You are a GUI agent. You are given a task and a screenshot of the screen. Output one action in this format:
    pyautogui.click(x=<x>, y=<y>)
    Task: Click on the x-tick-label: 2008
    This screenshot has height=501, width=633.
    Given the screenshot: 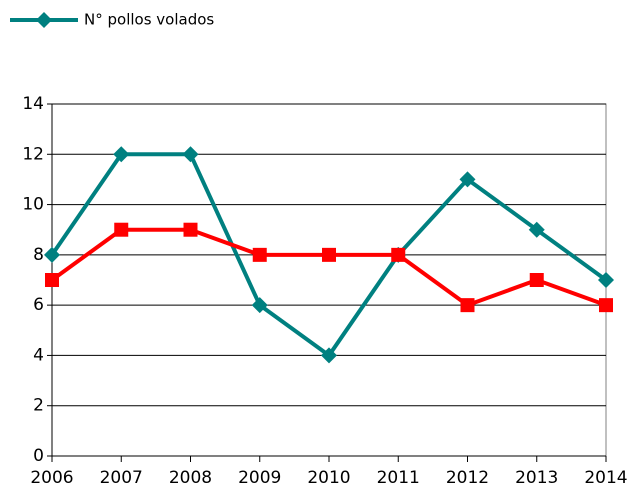 What is the action you would take?
    pyautogui.click(x=190, y=478)
    